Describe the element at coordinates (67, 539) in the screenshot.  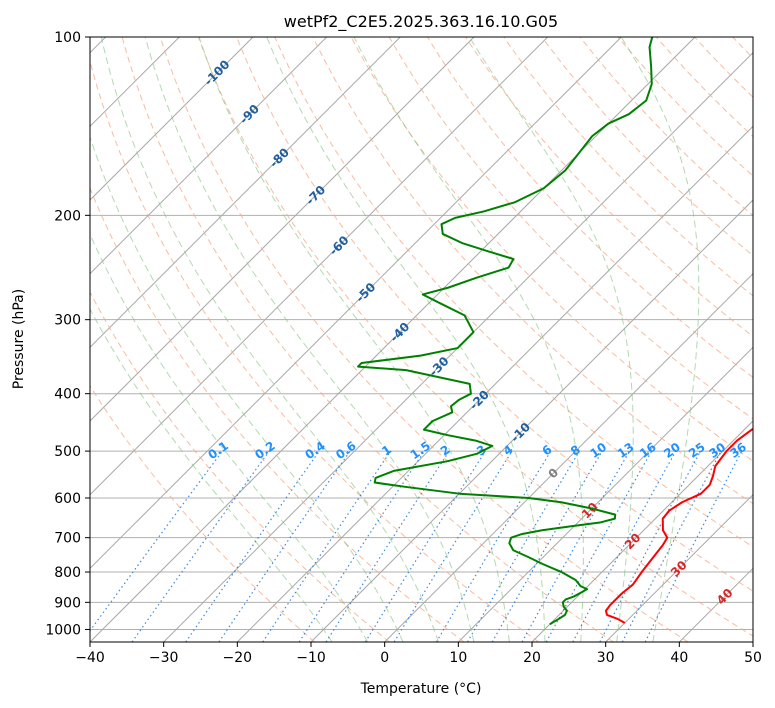
I see `y-tick-label: 700` at that location.